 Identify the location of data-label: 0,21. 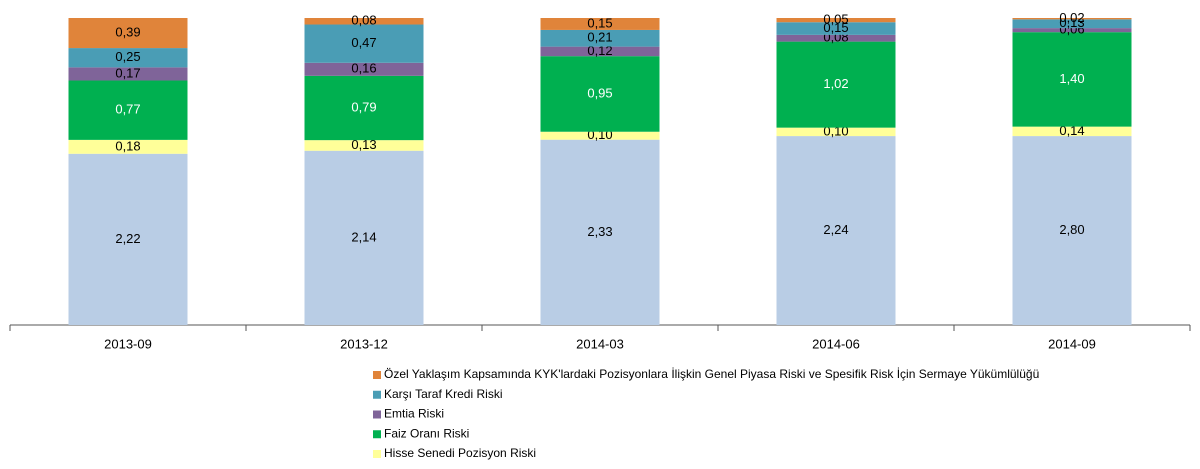
(599, 37).